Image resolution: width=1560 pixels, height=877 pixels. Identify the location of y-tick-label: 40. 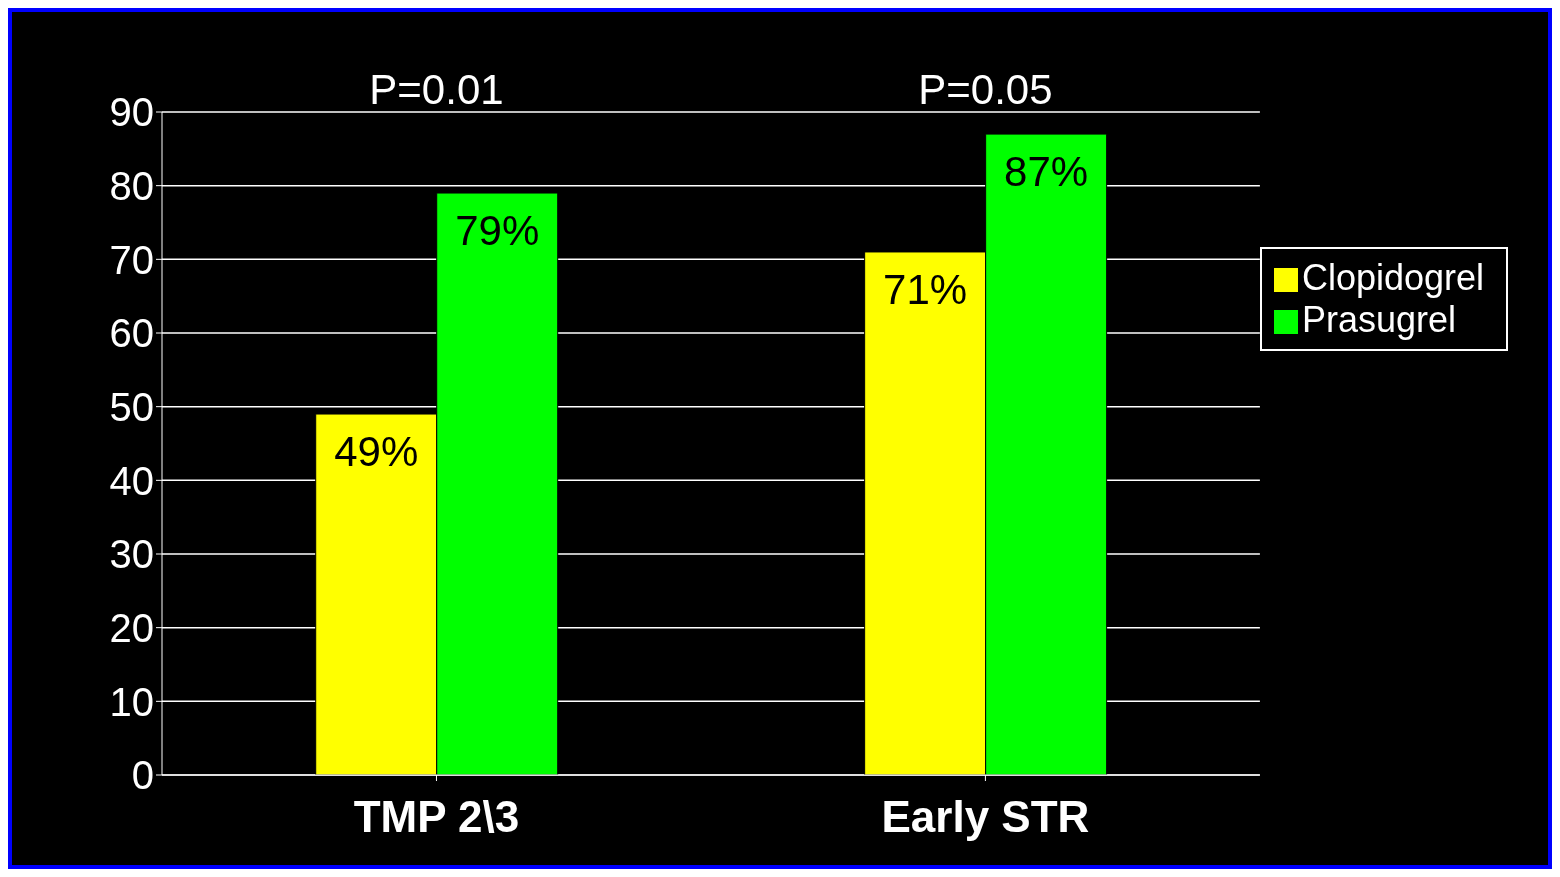
(131, 480).